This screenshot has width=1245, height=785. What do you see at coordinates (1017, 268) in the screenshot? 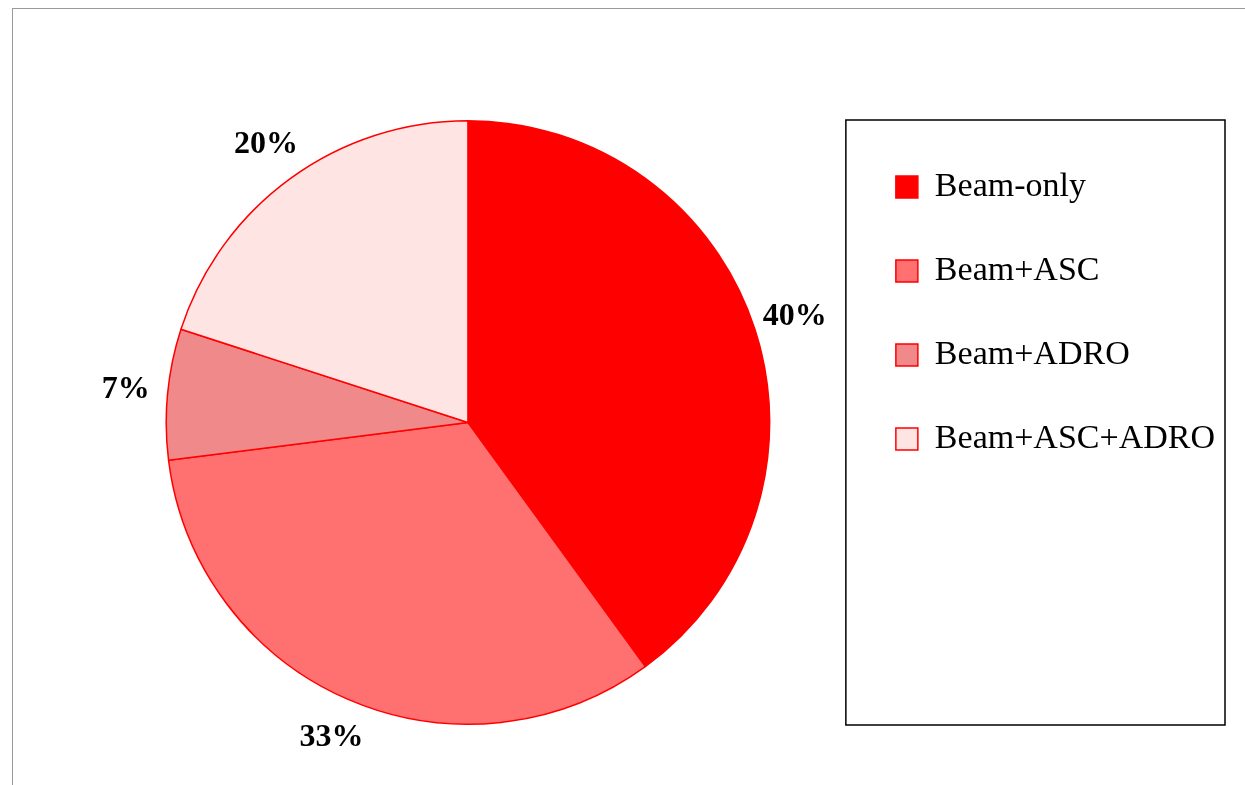
I see `legend-label: Beam+ASC` at bounding box center [1017, 268].